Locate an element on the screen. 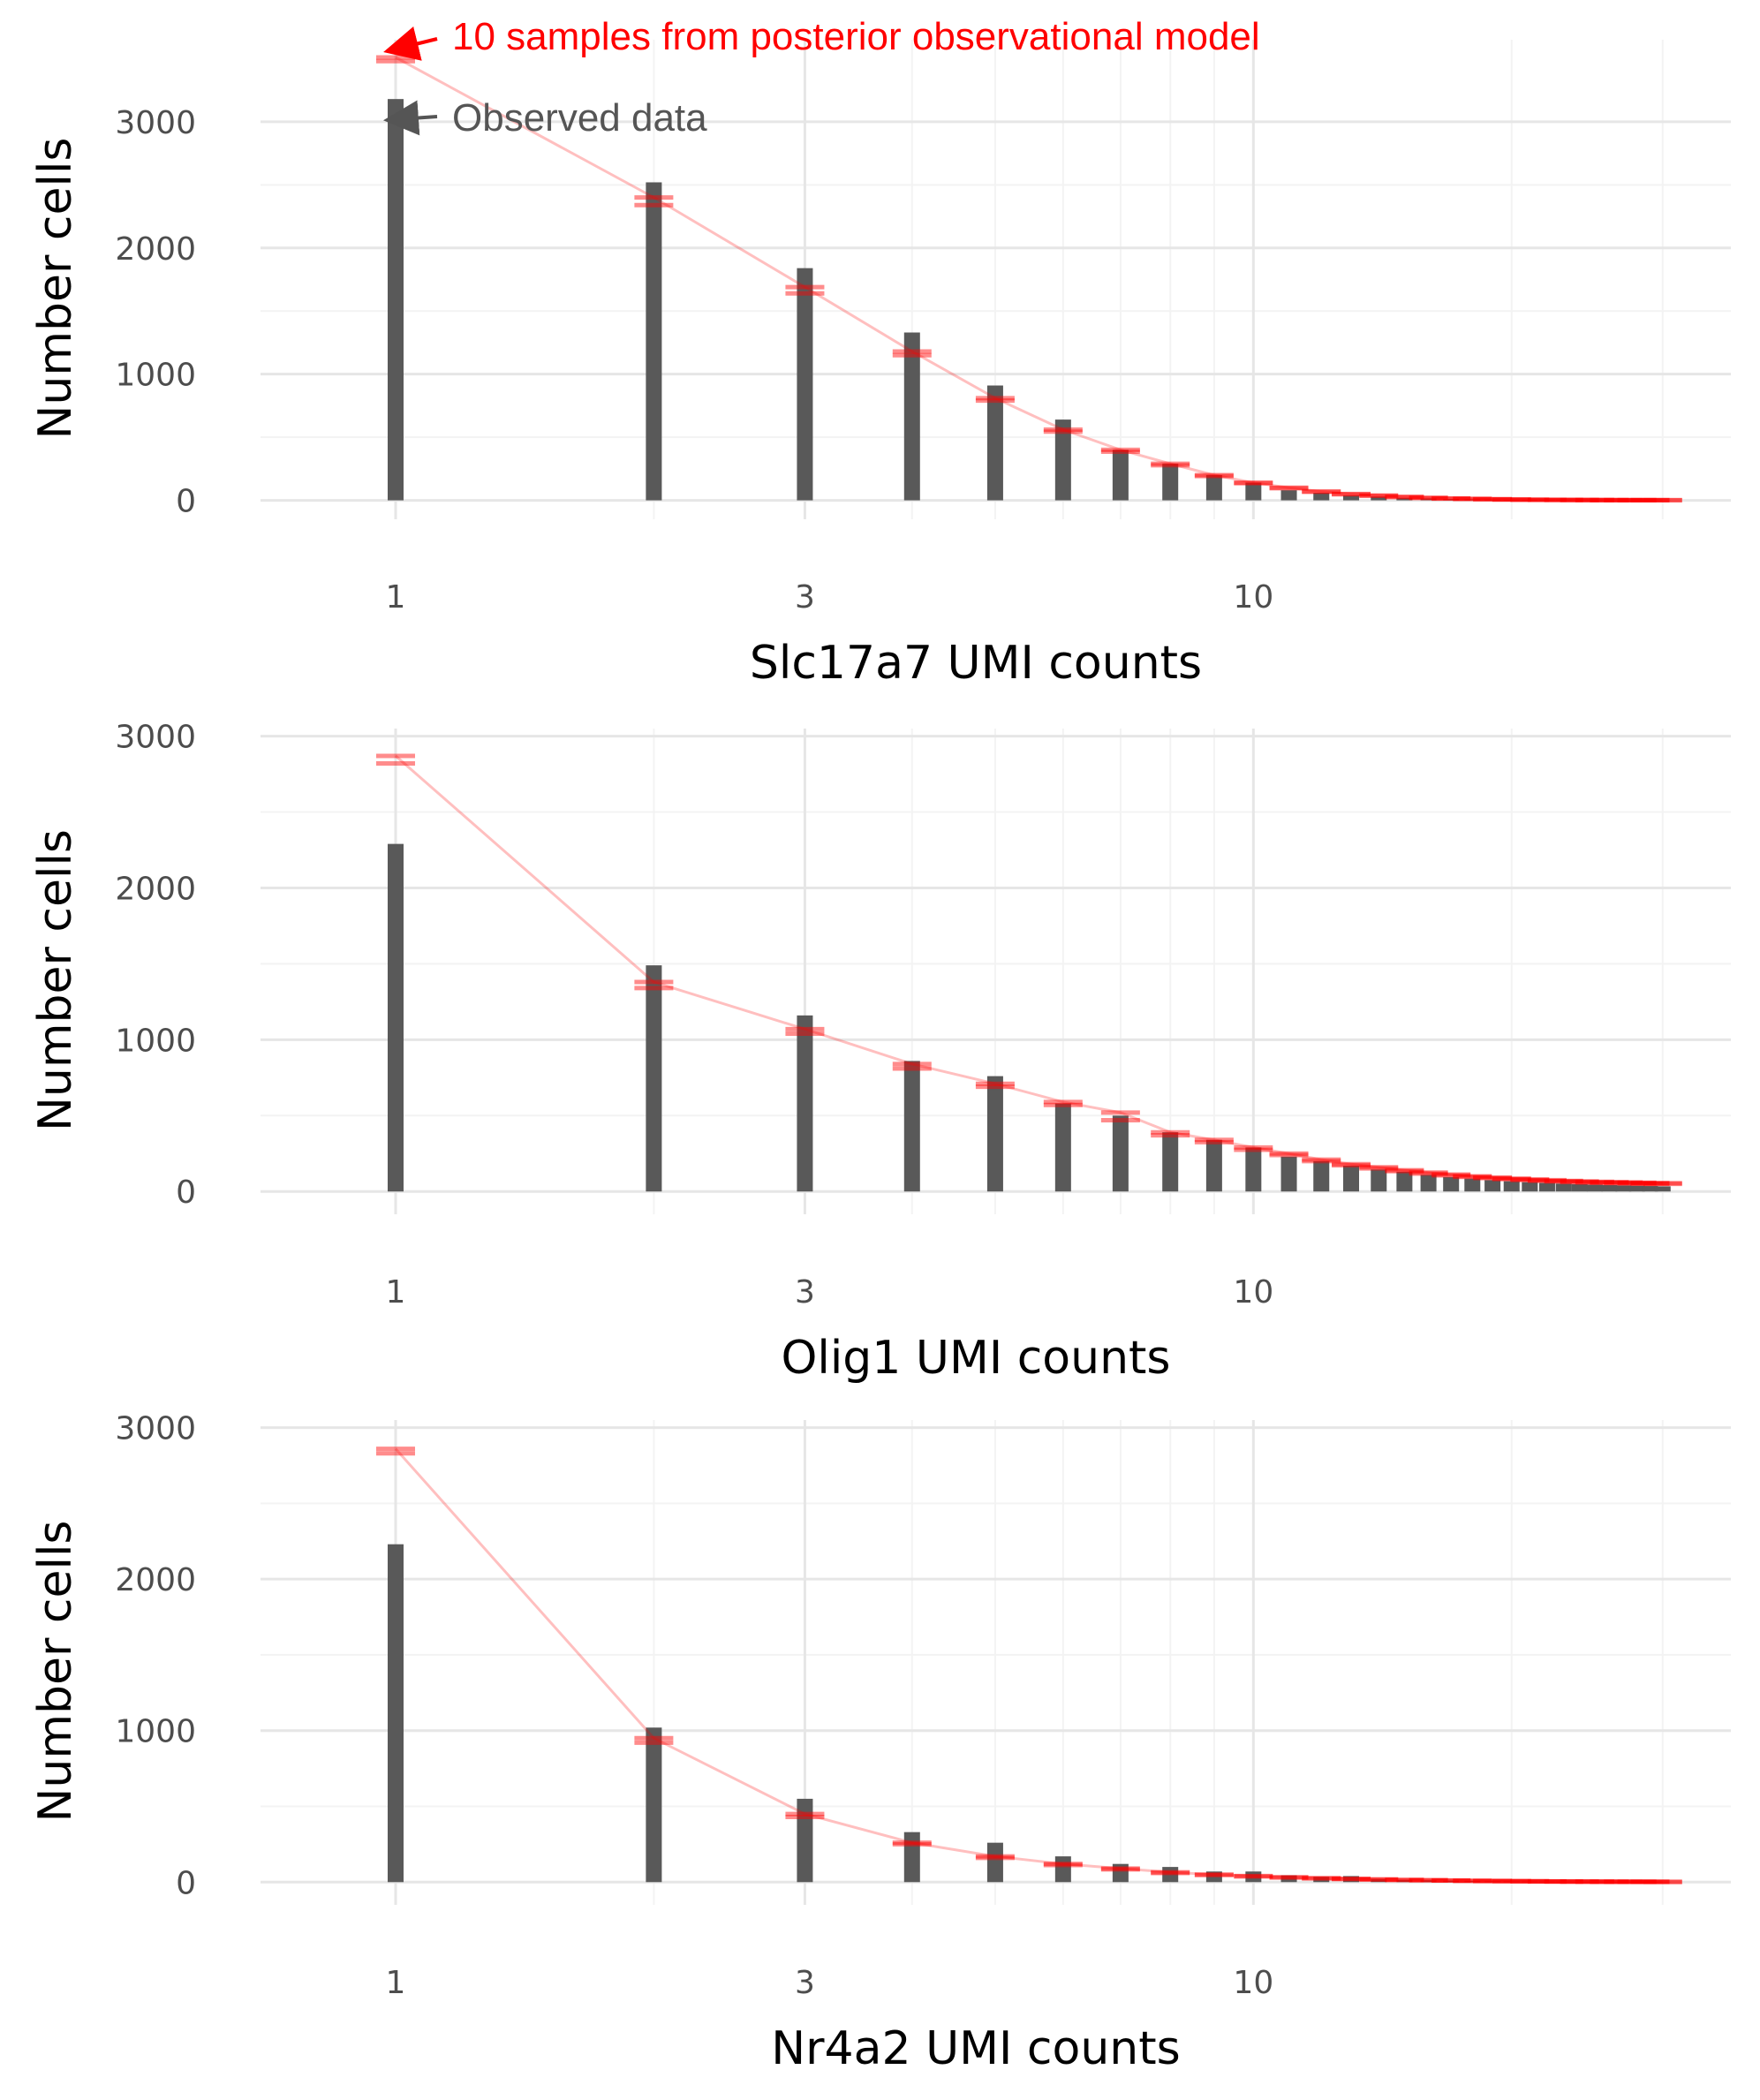 The image size is (1760, 2100). posterior-arrow is located at coordinates (410, 44).